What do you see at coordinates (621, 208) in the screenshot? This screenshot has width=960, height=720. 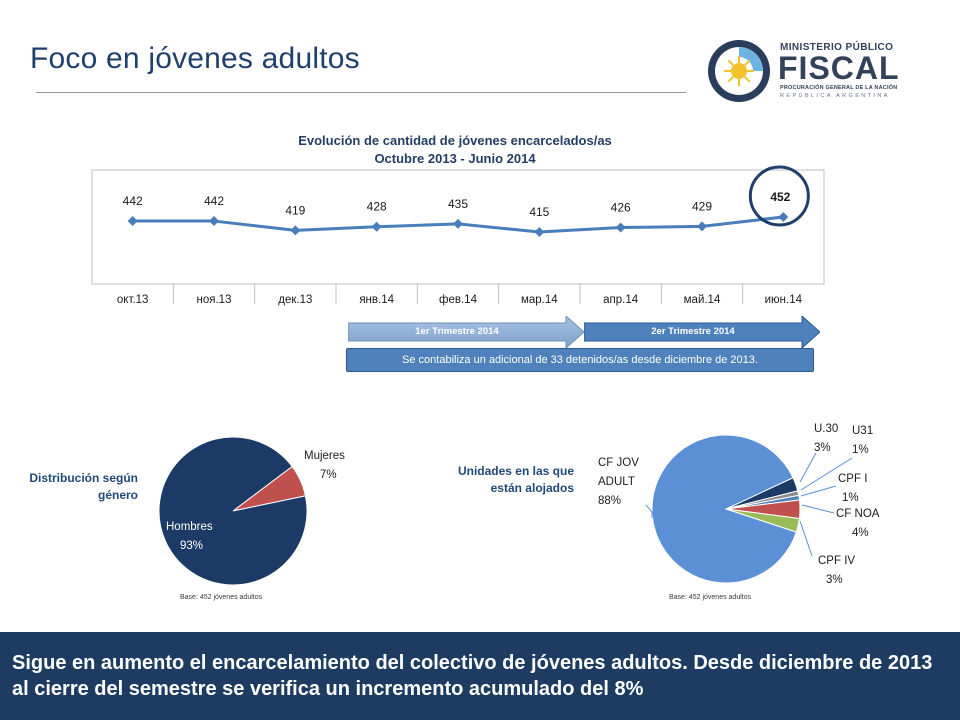 I see `data-label: 426` at bounding box center [621, 208].